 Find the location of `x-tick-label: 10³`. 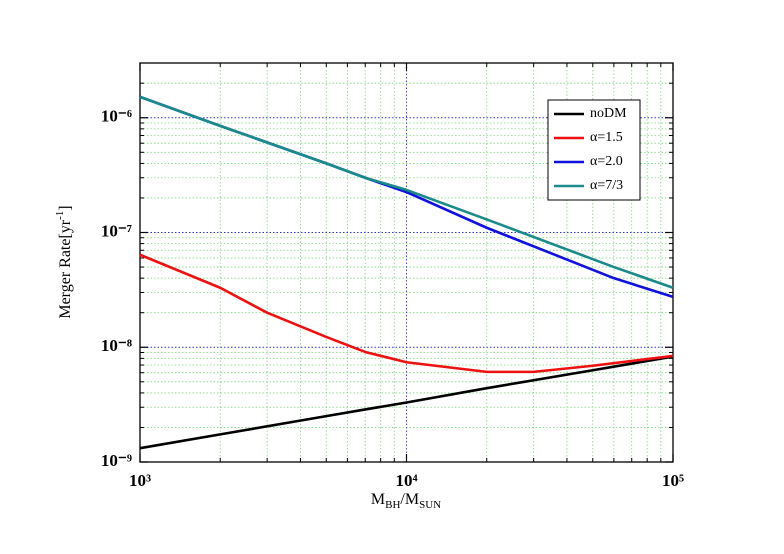

x-tick-label: 10³ is located at coordinates (140, 480).